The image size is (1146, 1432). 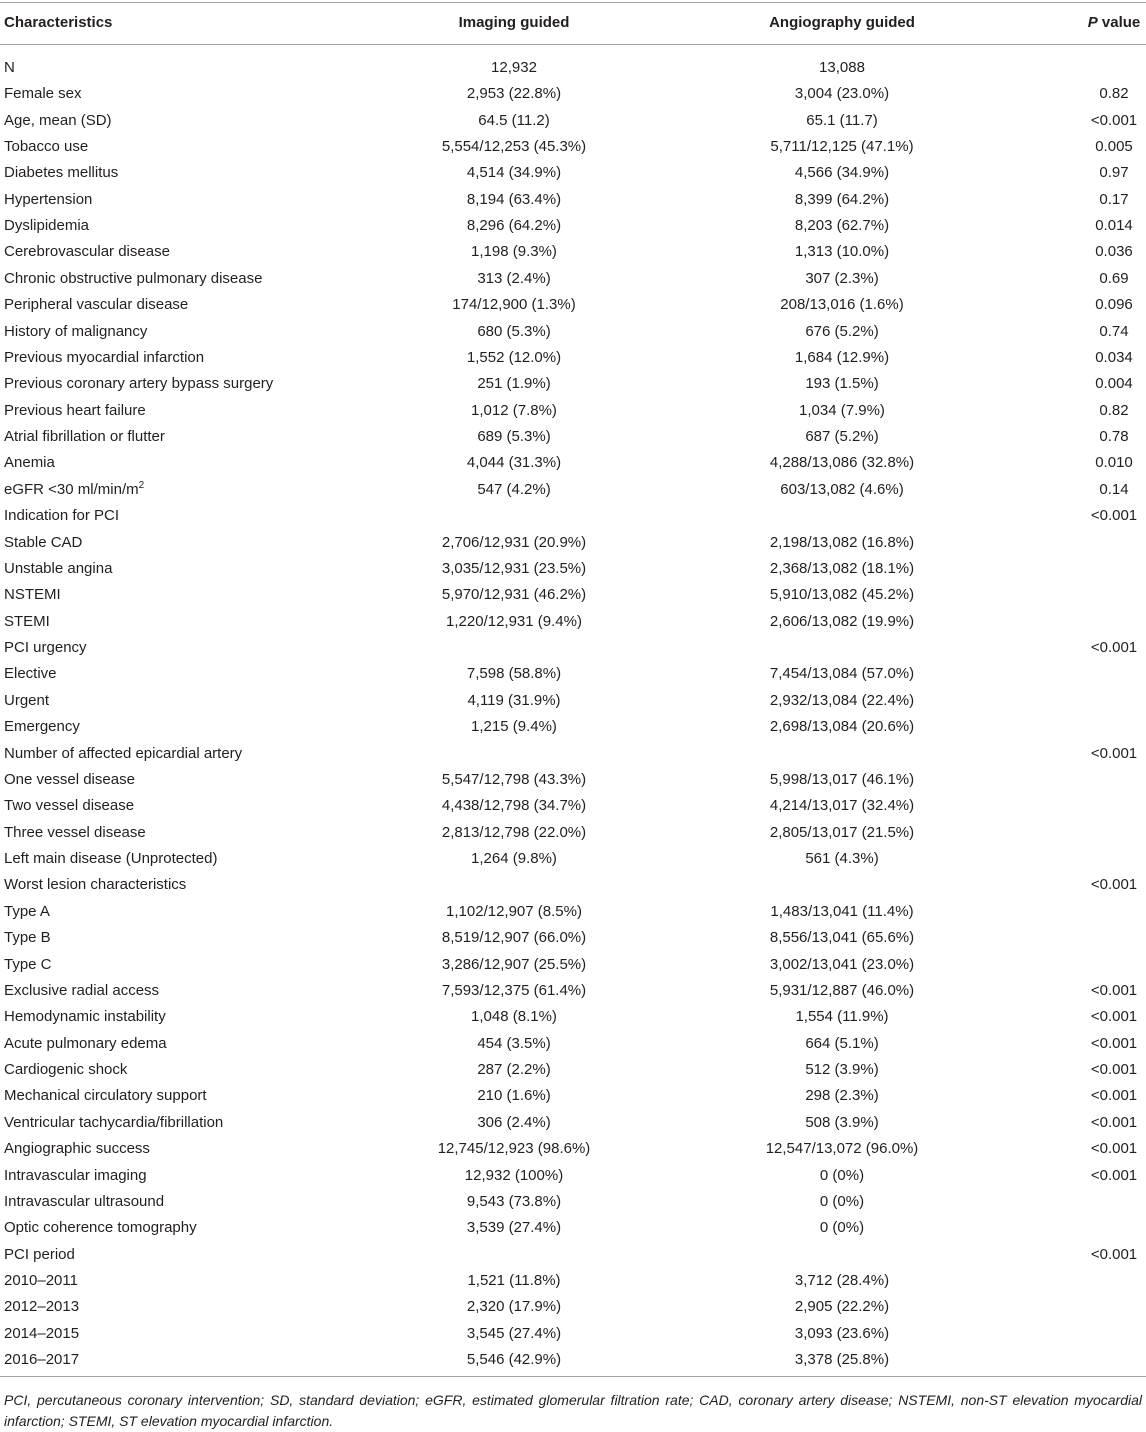 I want to click on p-value-cell: 0.14, so click(x=1075, y=490).